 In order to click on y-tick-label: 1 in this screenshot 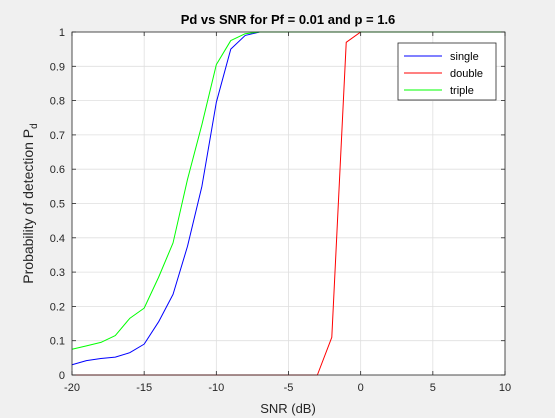, I will do `click(62, 33)`.